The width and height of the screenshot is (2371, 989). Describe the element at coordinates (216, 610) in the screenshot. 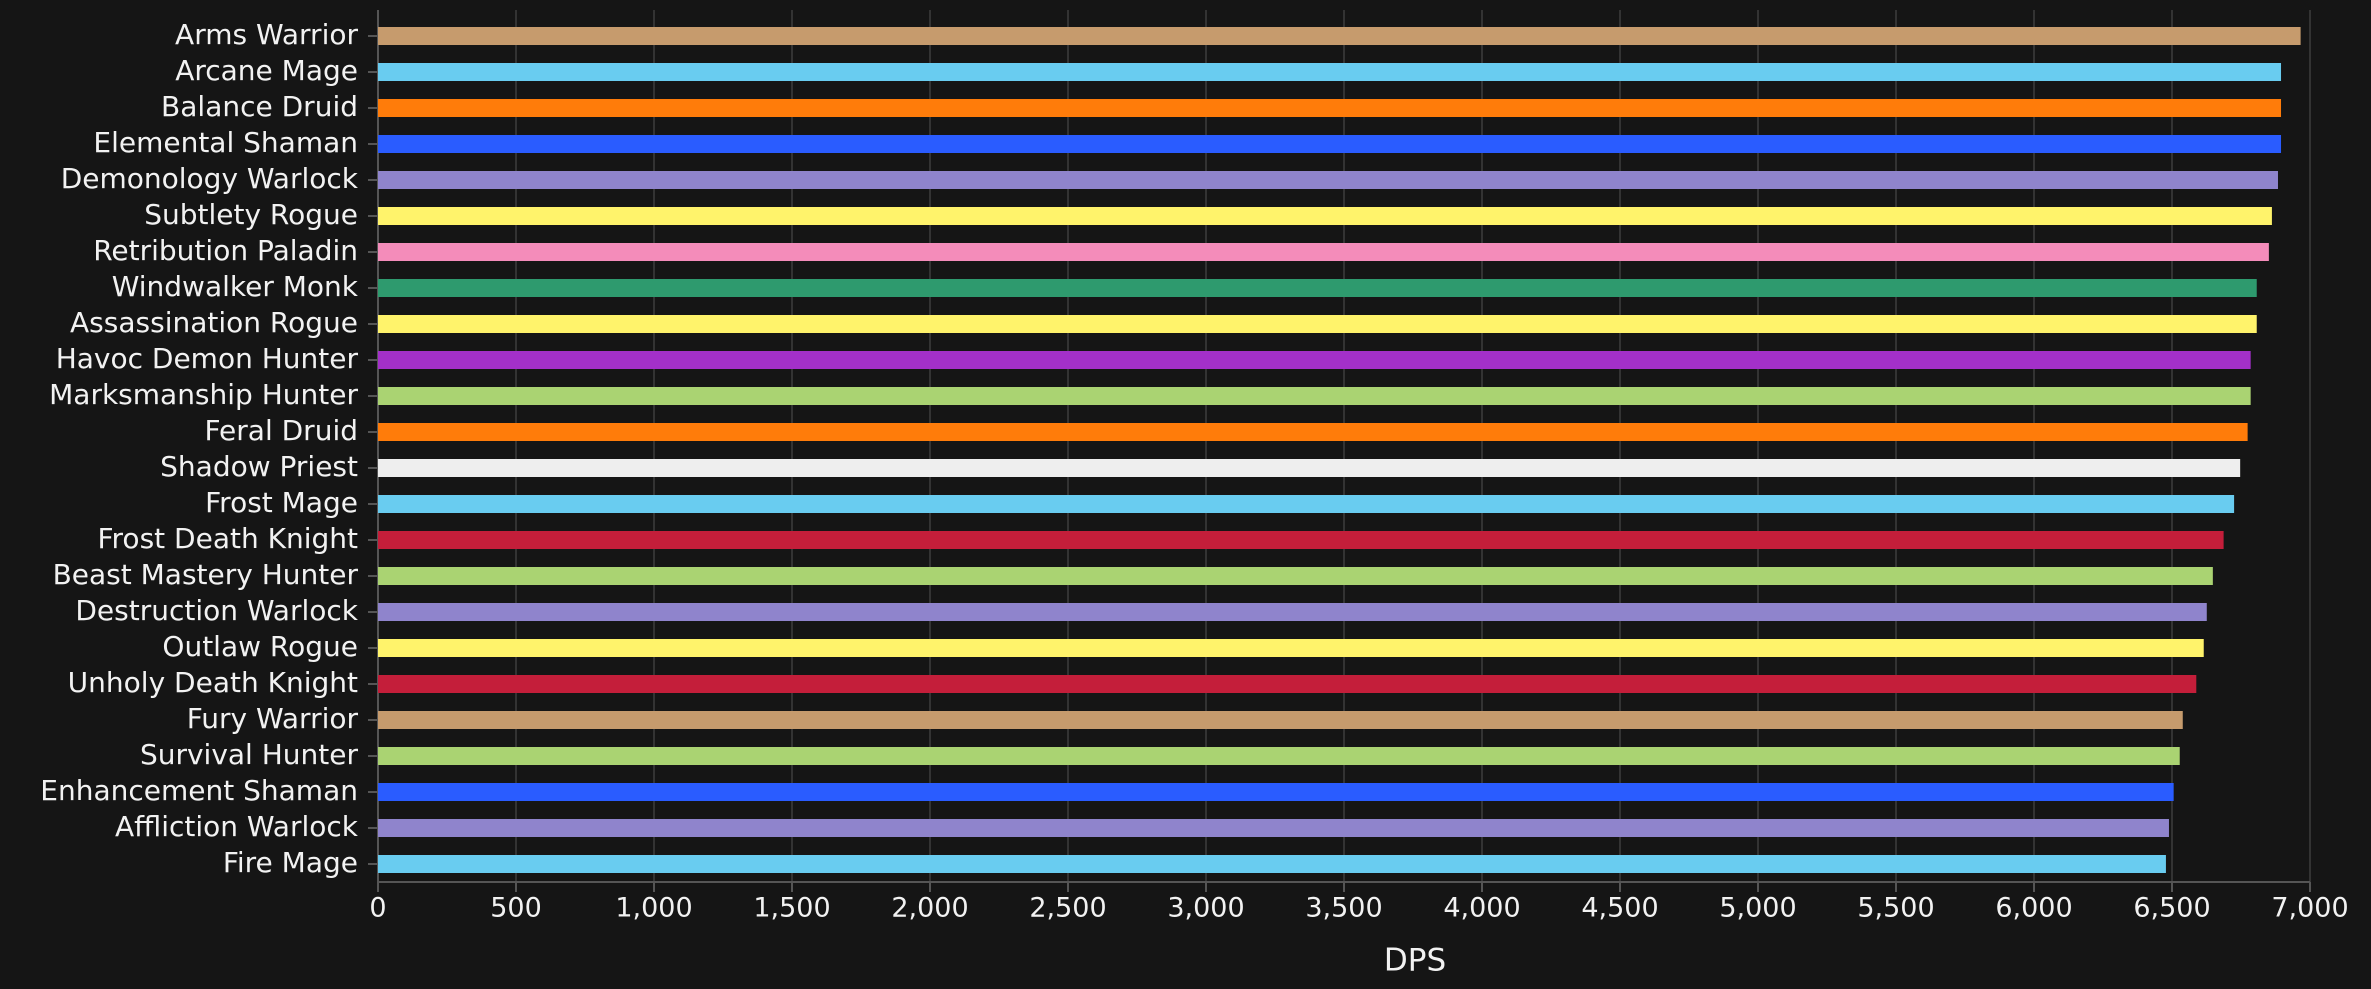

I see `y-tick-label: Destruction Warlock` at that location.